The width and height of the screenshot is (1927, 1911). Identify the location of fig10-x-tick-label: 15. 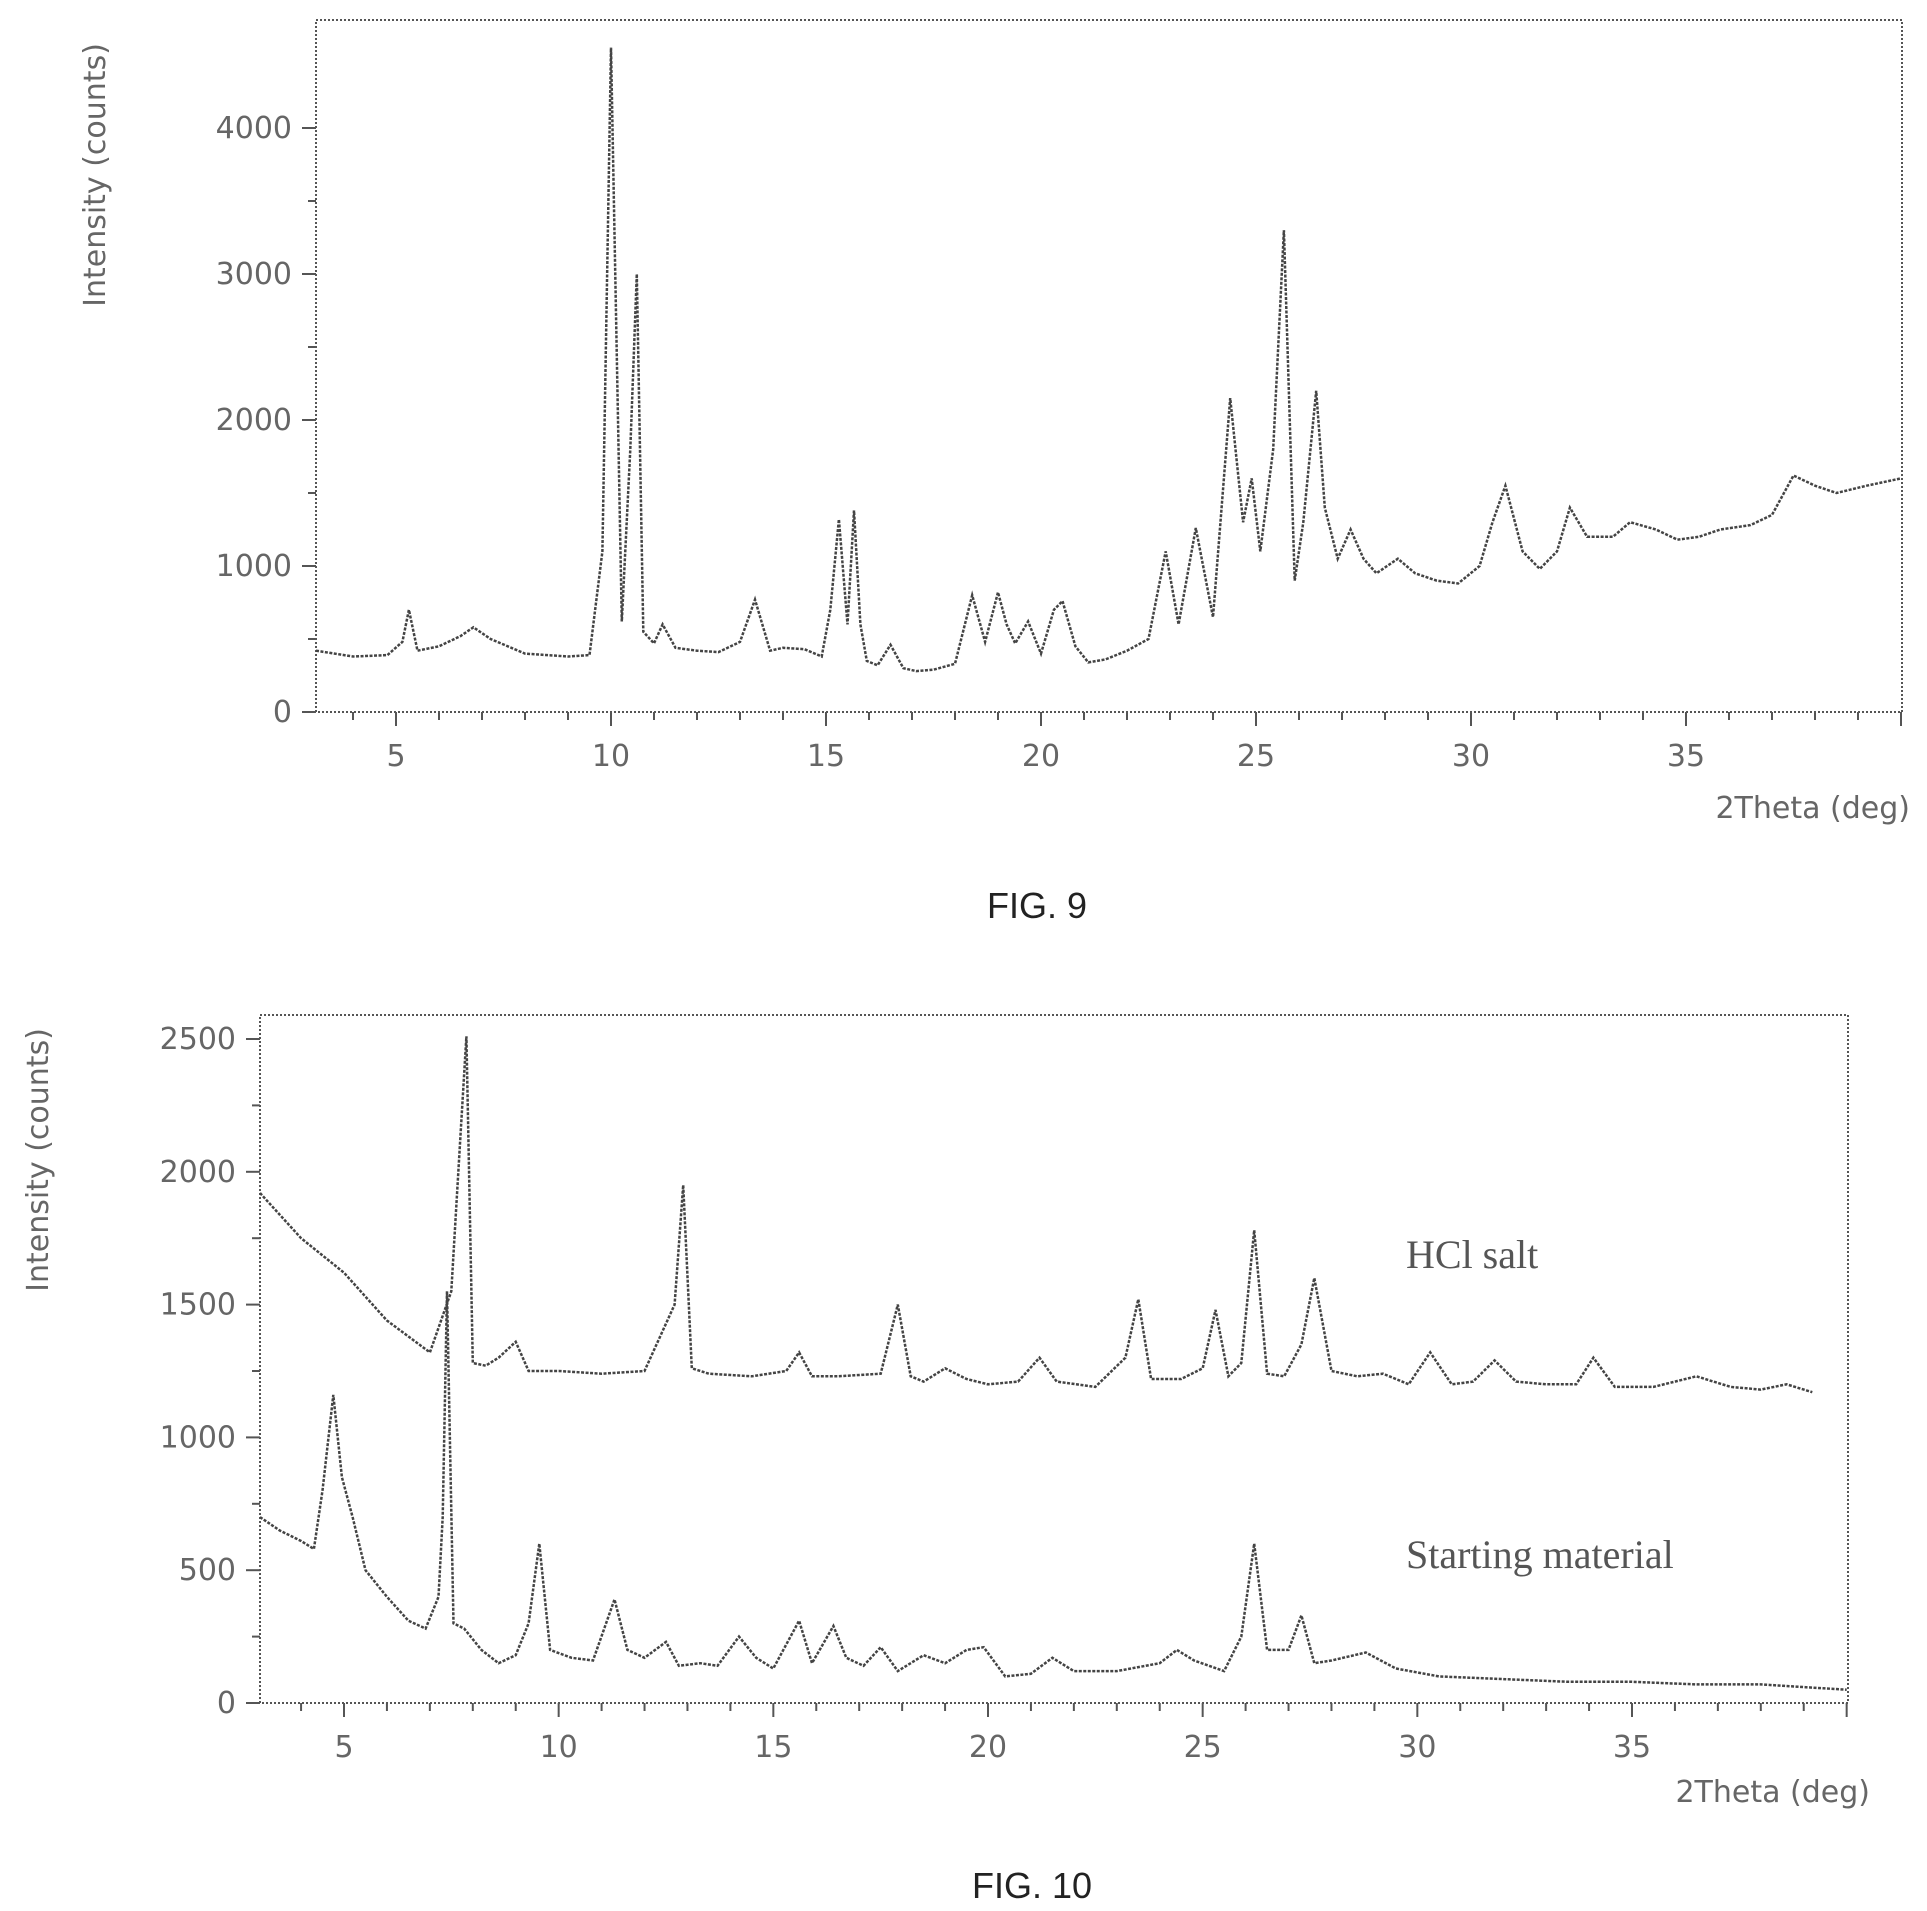
(773, 1747).